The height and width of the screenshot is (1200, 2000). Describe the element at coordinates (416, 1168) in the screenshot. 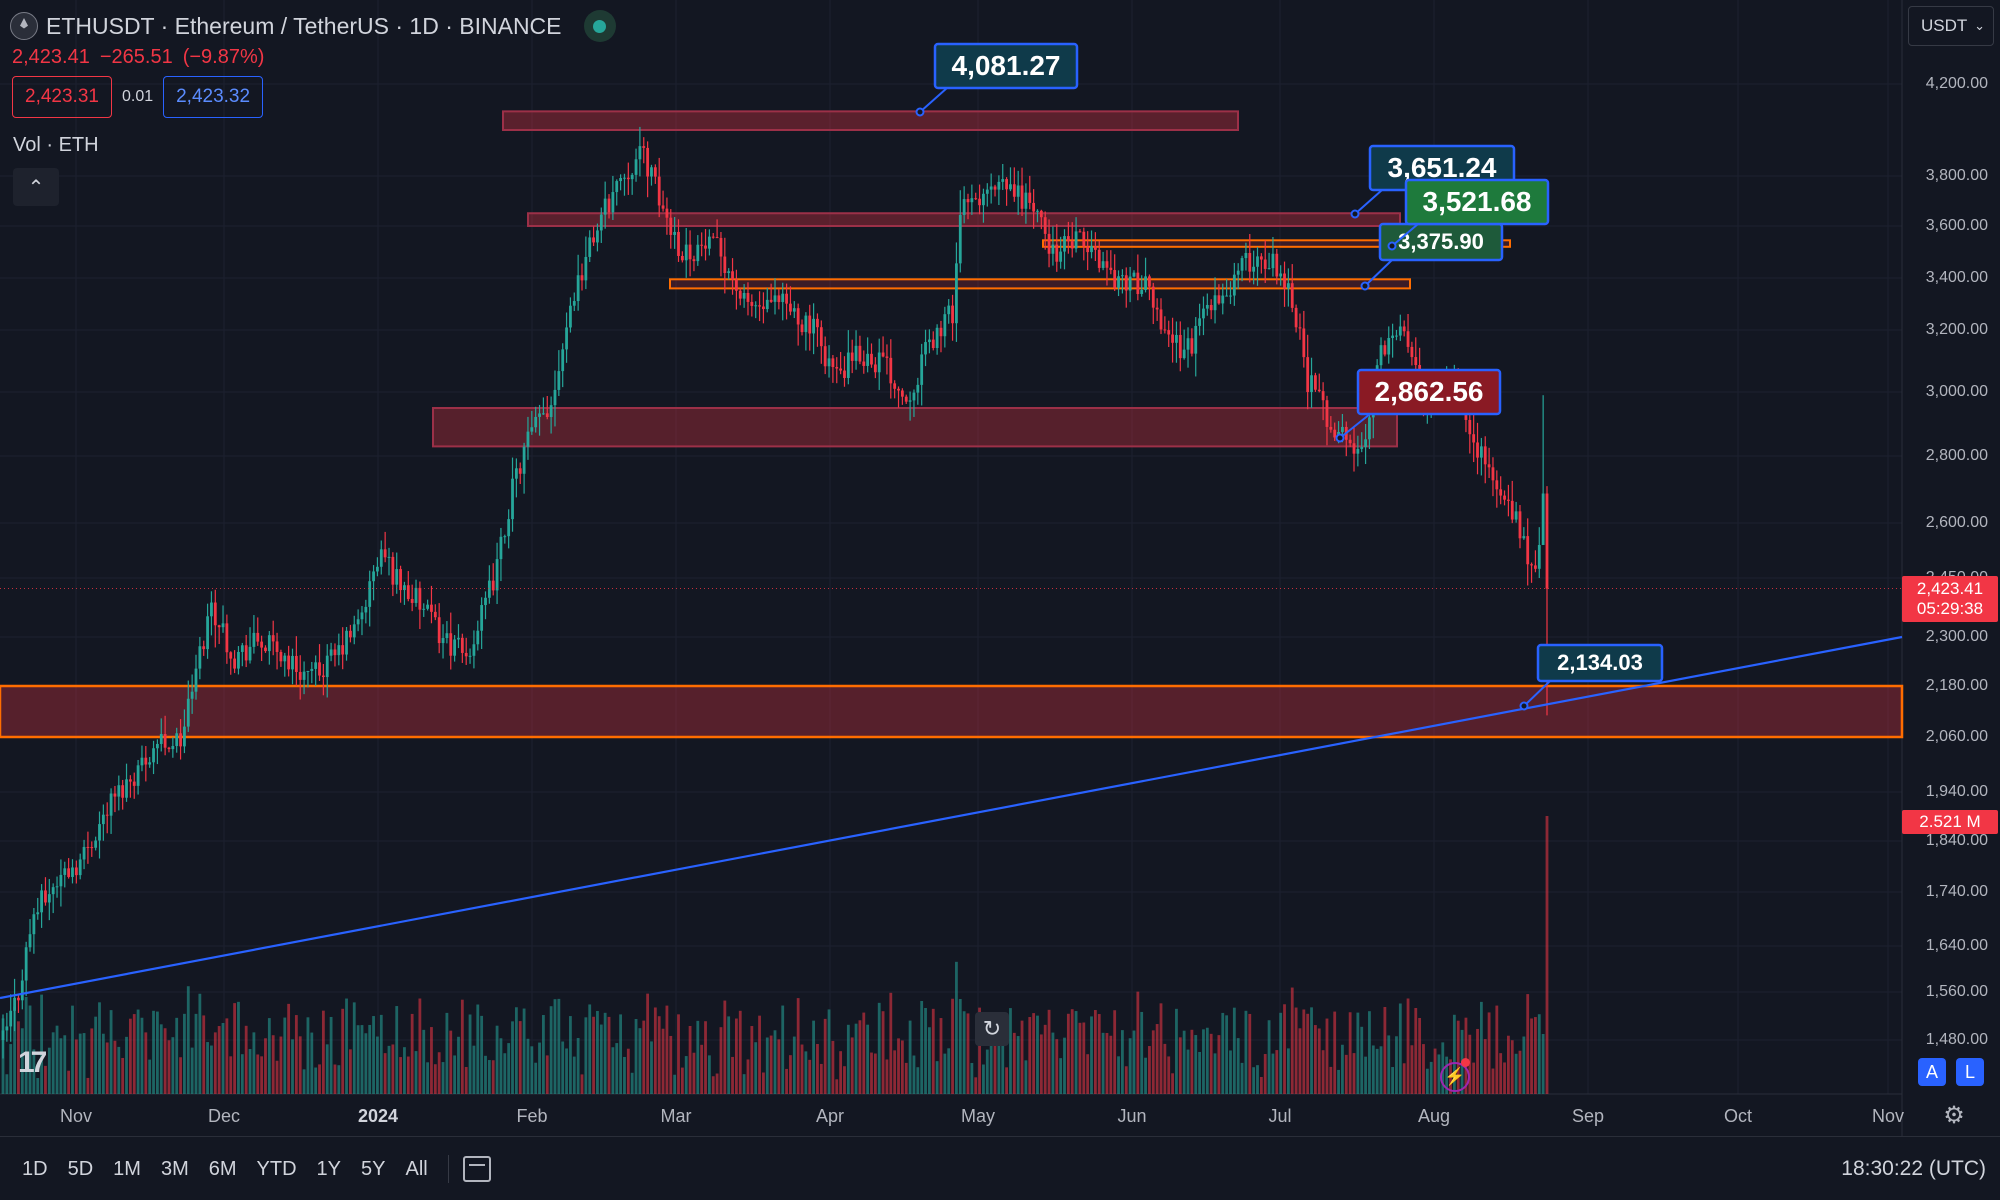

I see `range-all: All` at that location.